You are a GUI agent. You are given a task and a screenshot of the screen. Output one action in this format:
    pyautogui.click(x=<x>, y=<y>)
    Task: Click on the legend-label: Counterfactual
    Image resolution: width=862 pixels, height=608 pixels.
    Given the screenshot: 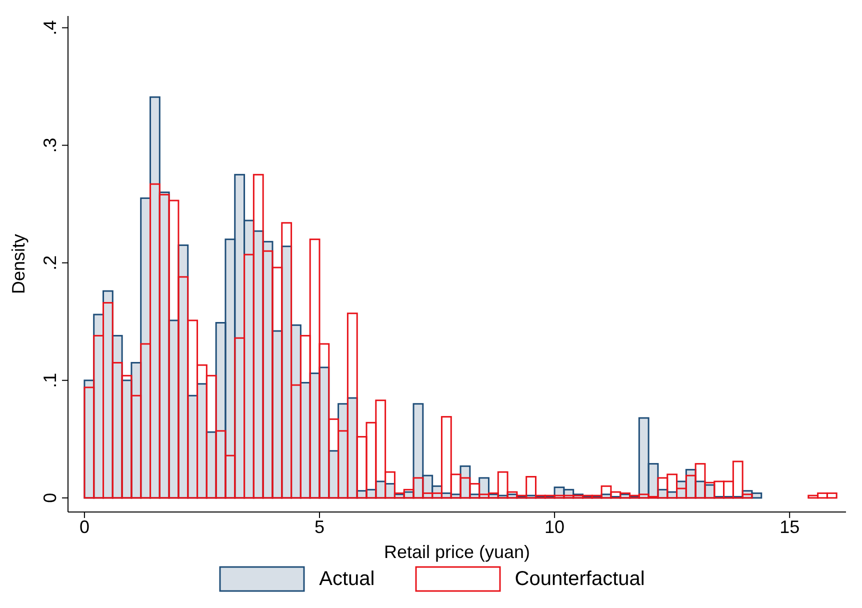 What is the action you would take?
    pyautogui.click(x=579, y=579)
    